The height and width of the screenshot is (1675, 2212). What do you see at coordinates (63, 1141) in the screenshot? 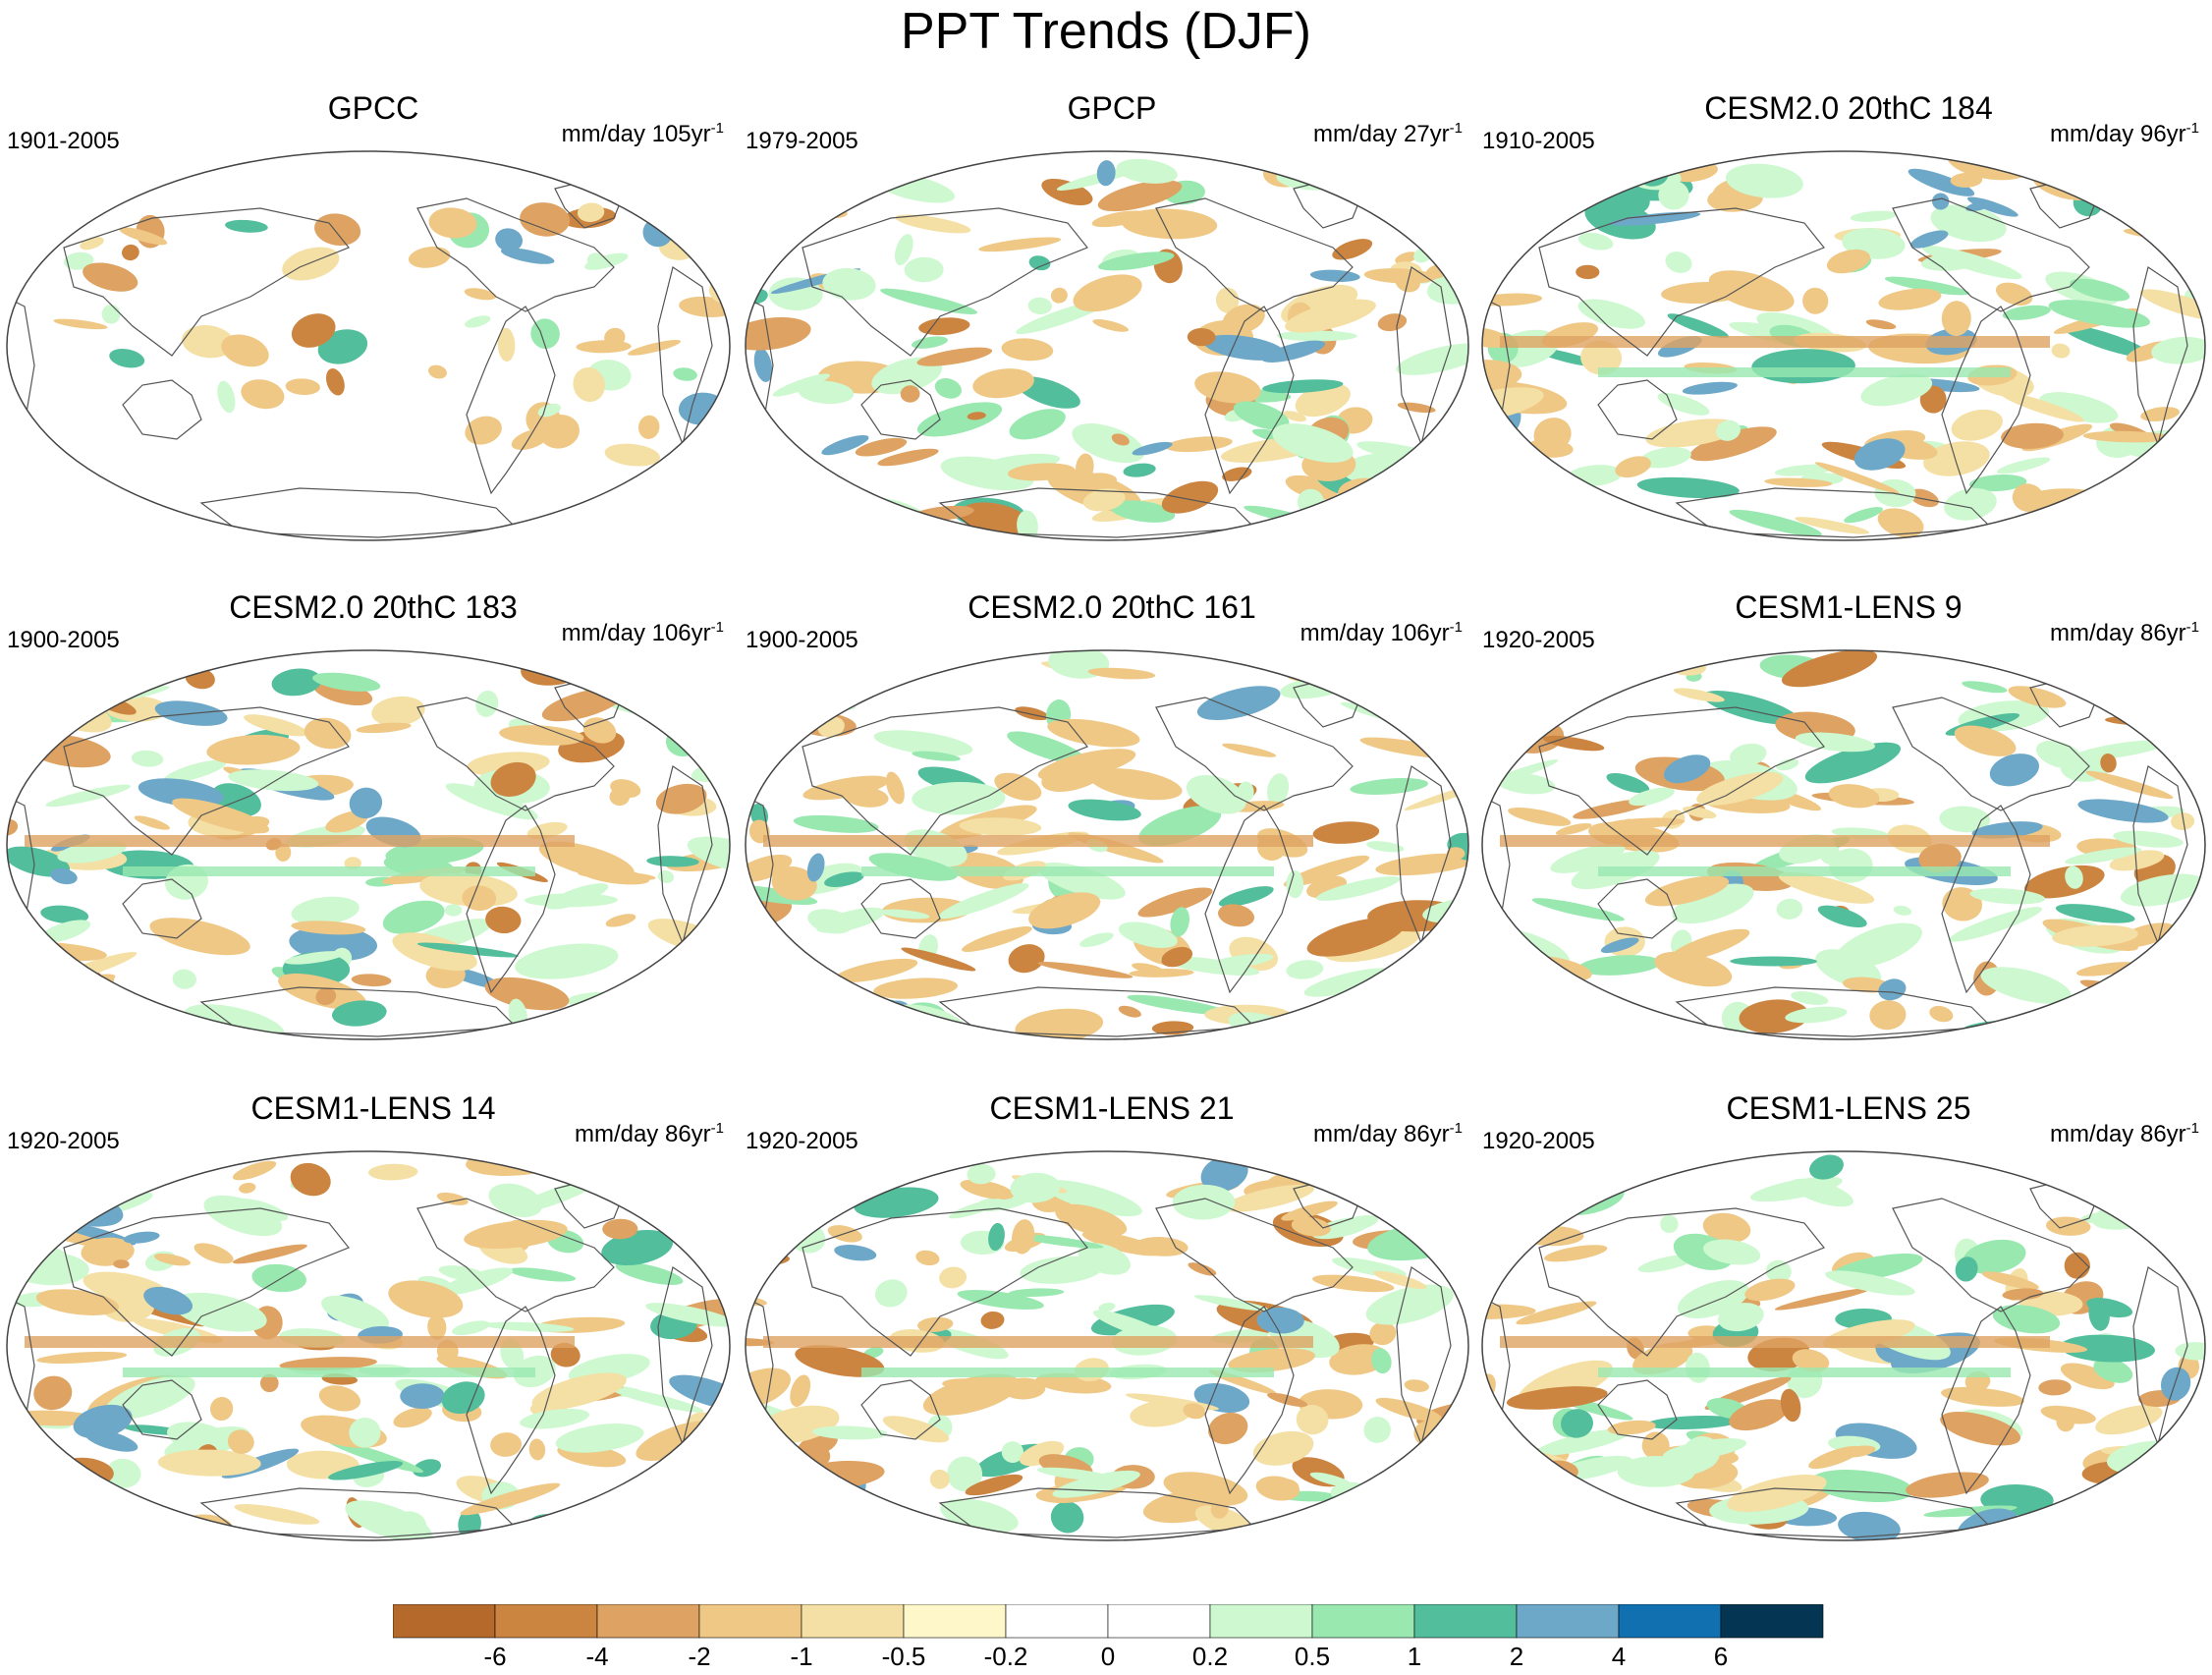
I see `panel-period: 1920-2005` at bounding box center [63, 1141].